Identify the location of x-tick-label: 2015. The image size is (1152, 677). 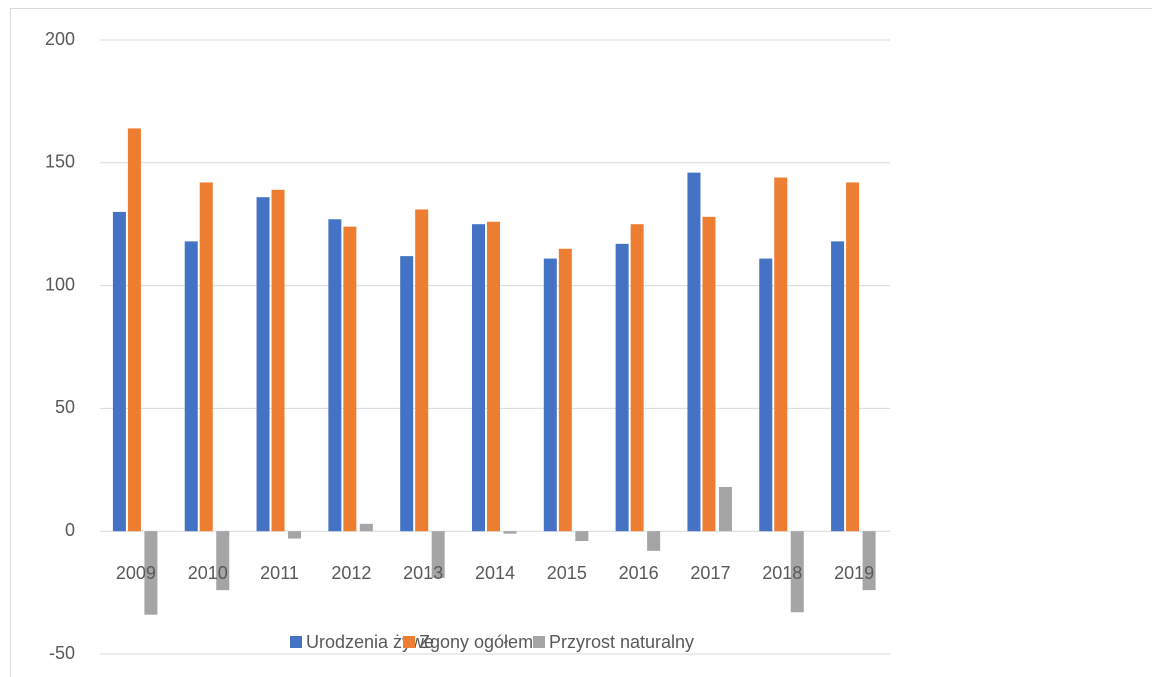
(567, 573).